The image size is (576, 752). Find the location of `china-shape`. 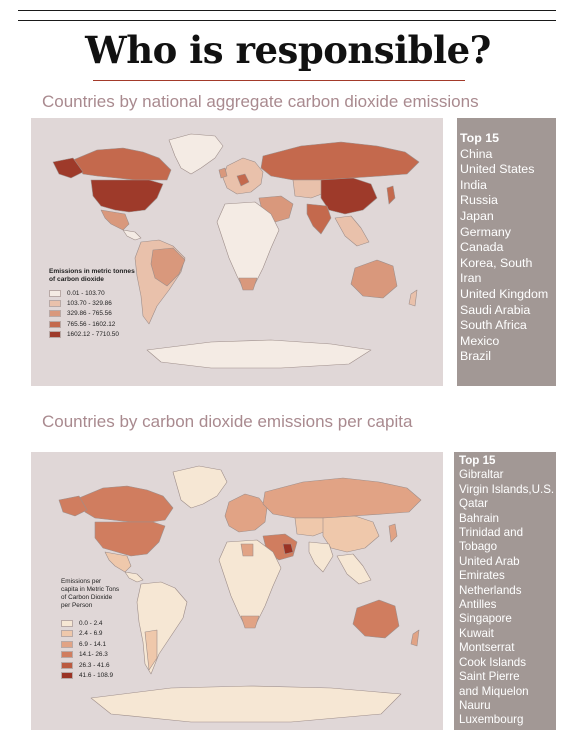

china-shape is located at coordinates (349, 196).